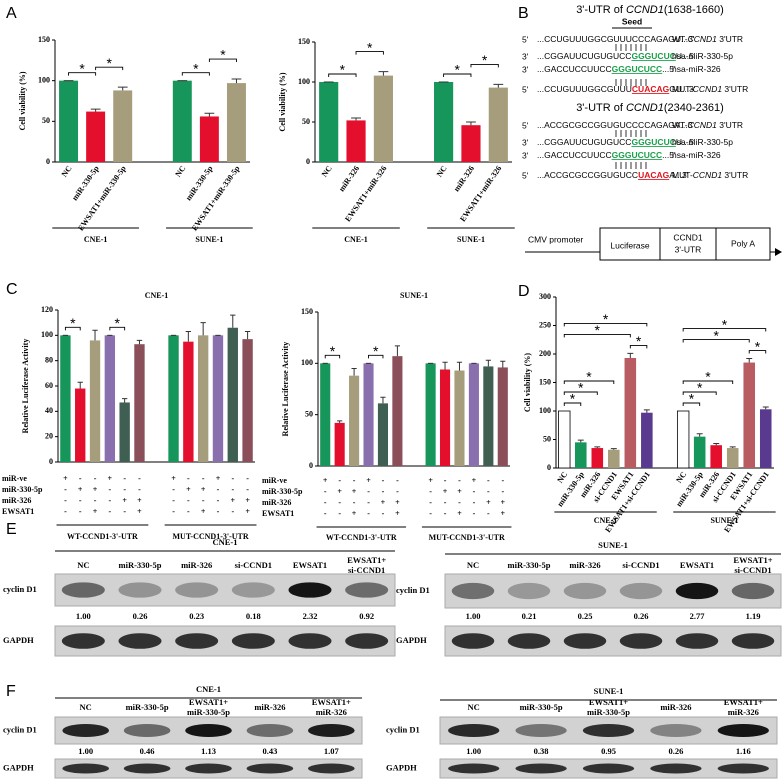  Describe the element at coordinates (584, 89) in the screenshot. I see `text-segment: ...CCUGUUUGGCGUUU` at that location.